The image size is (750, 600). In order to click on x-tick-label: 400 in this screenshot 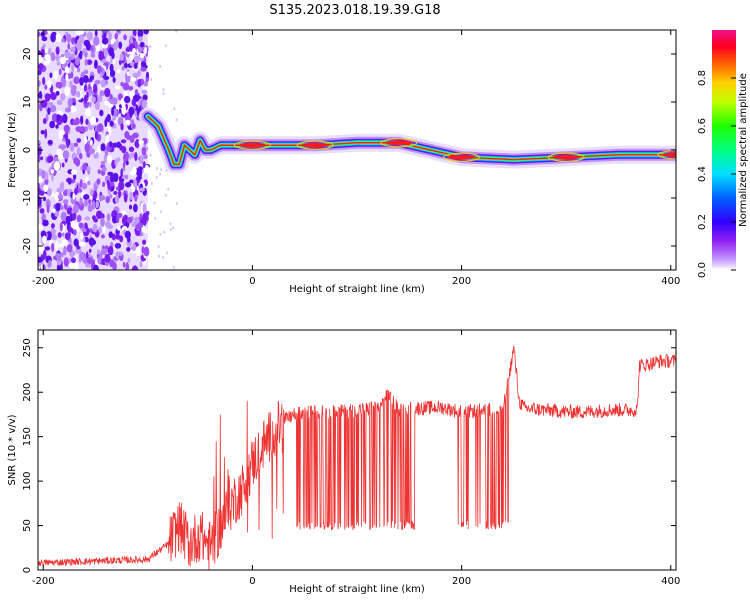, I will do `click(670, 581)`.